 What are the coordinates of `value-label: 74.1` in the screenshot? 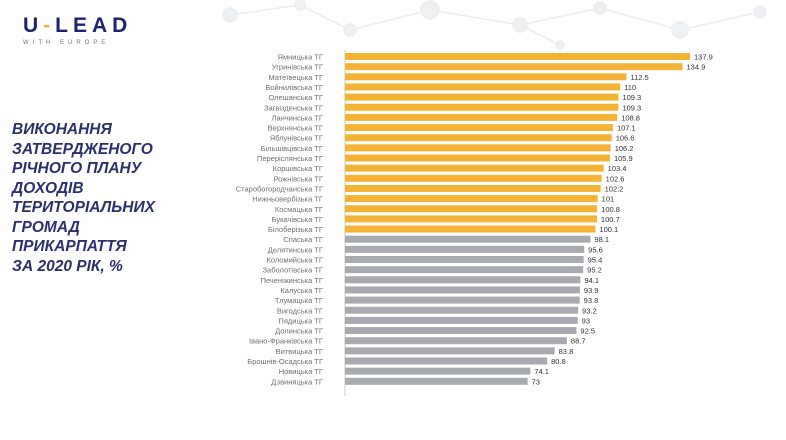 It's located at (541, 371).